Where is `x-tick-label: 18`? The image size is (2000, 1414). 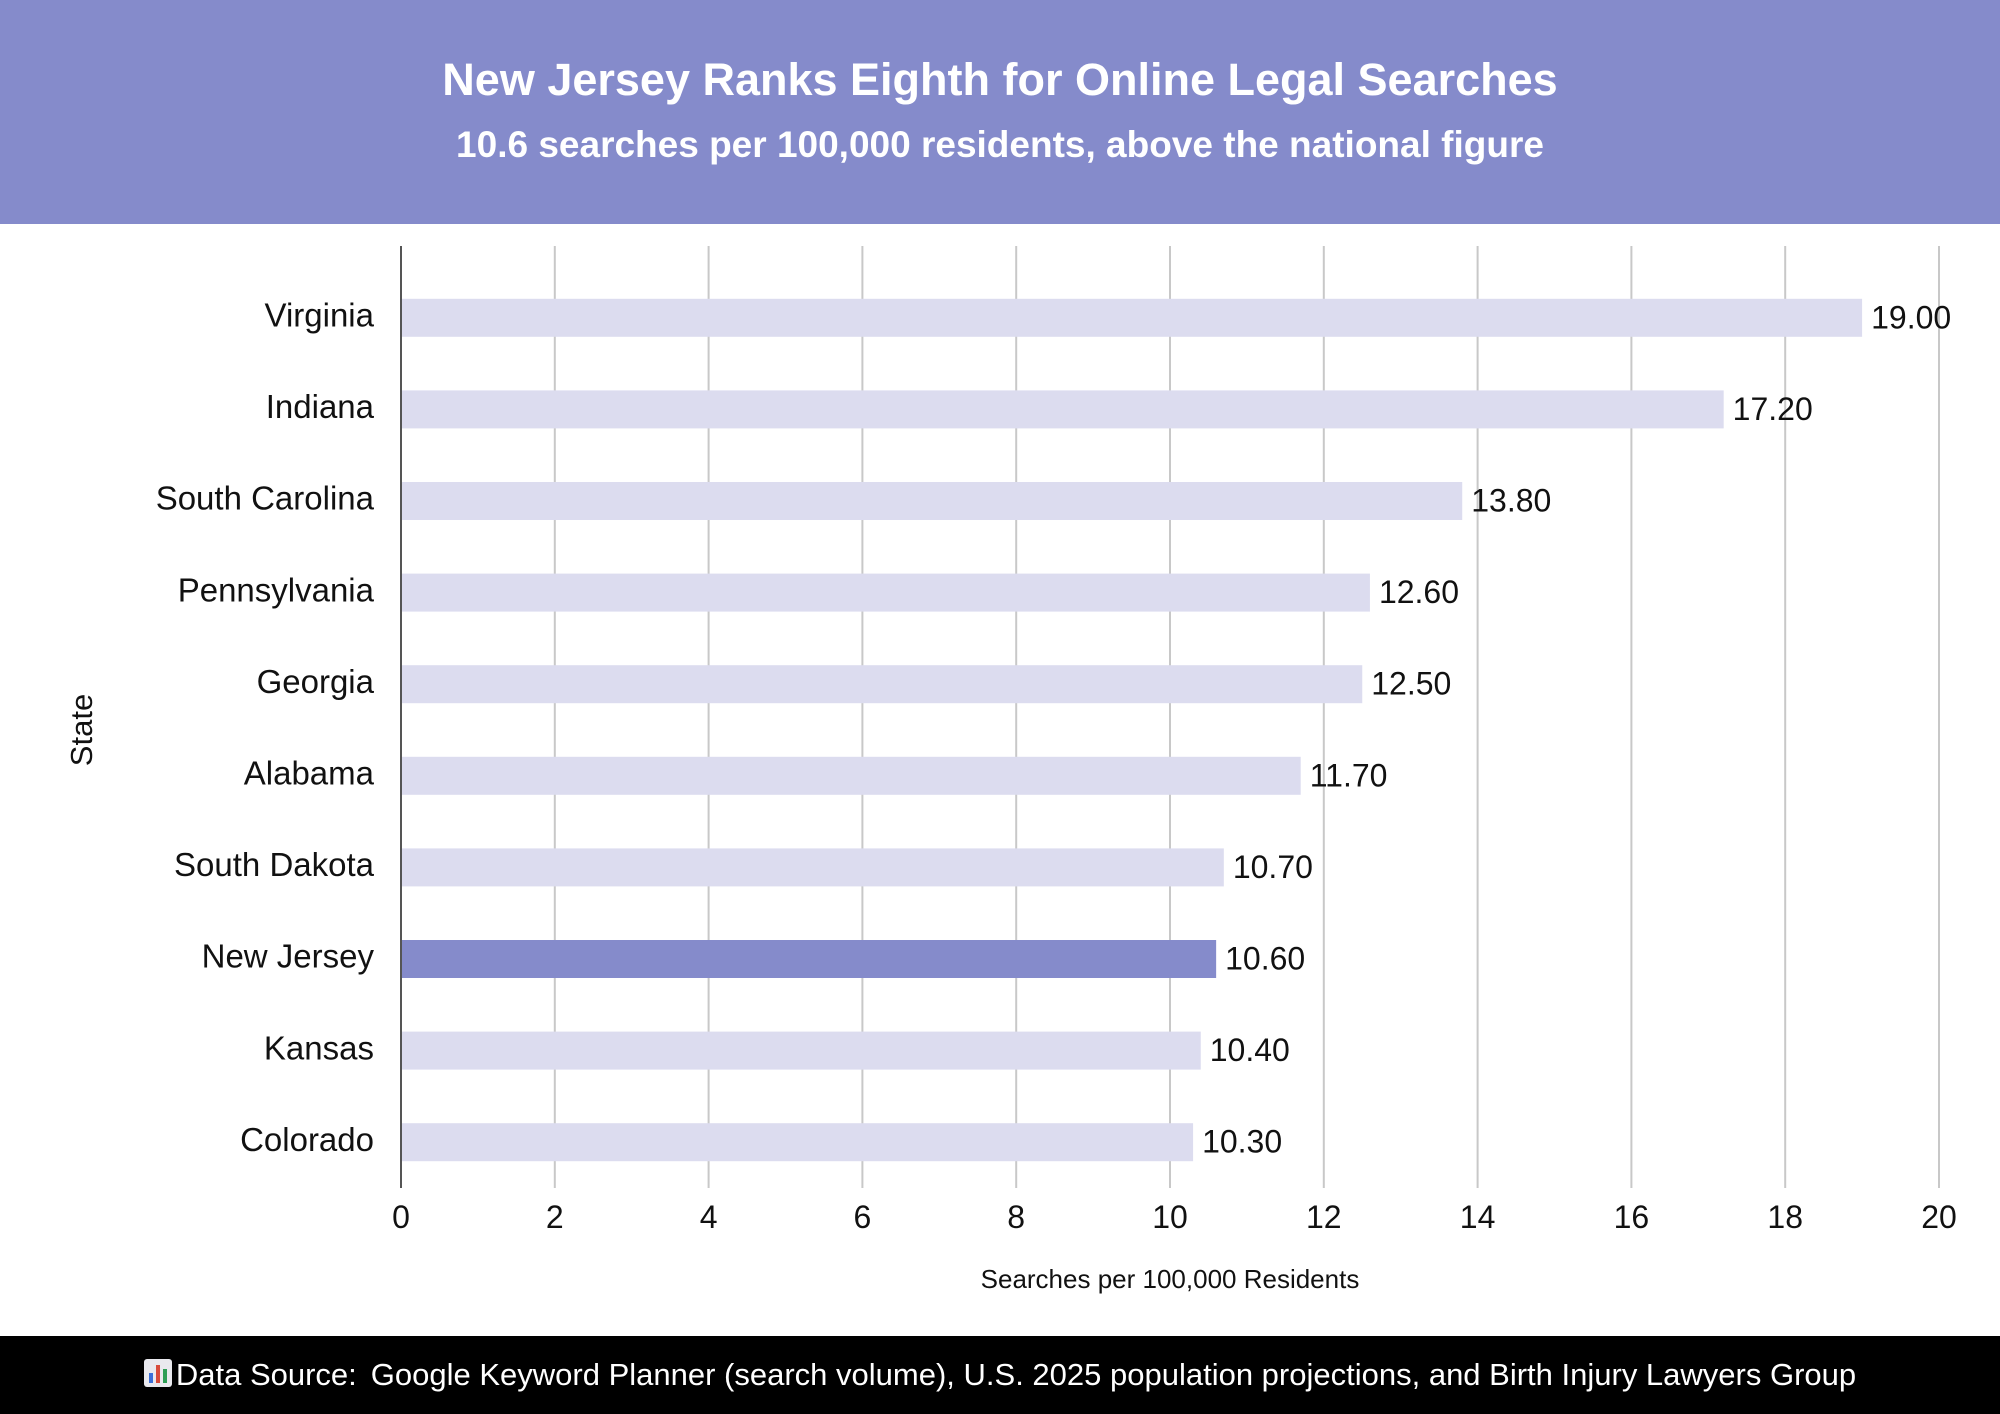 x-tick-label: 18 is located at coordinates (1785, 1217).